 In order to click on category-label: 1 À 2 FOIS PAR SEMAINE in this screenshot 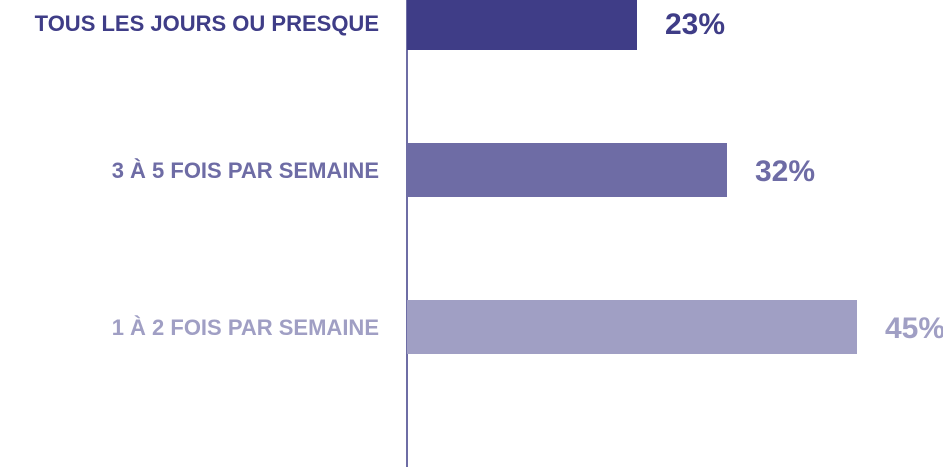, I will do `click(245, 327)`.